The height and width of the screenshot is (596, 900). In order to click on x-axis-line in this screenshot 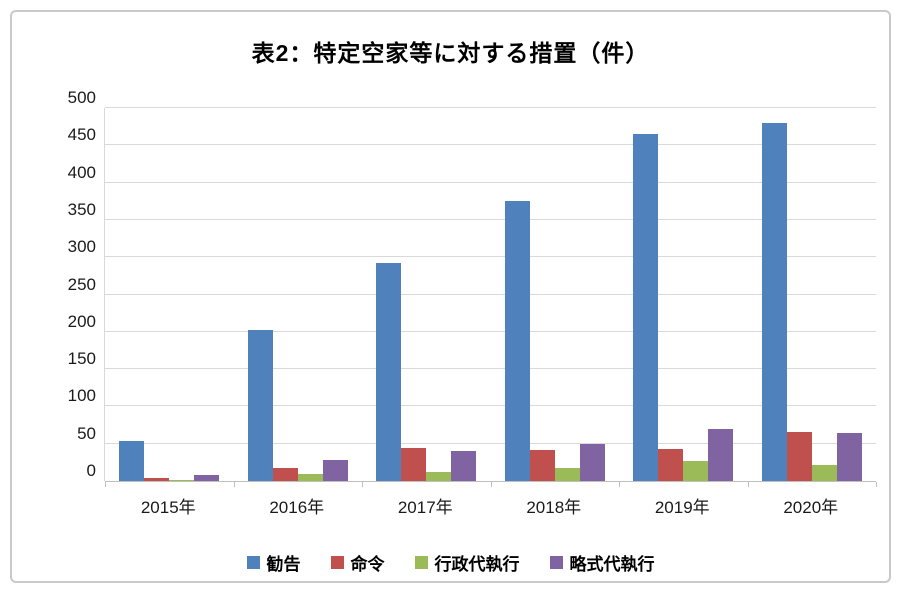, I will do `click(490, 481)`.